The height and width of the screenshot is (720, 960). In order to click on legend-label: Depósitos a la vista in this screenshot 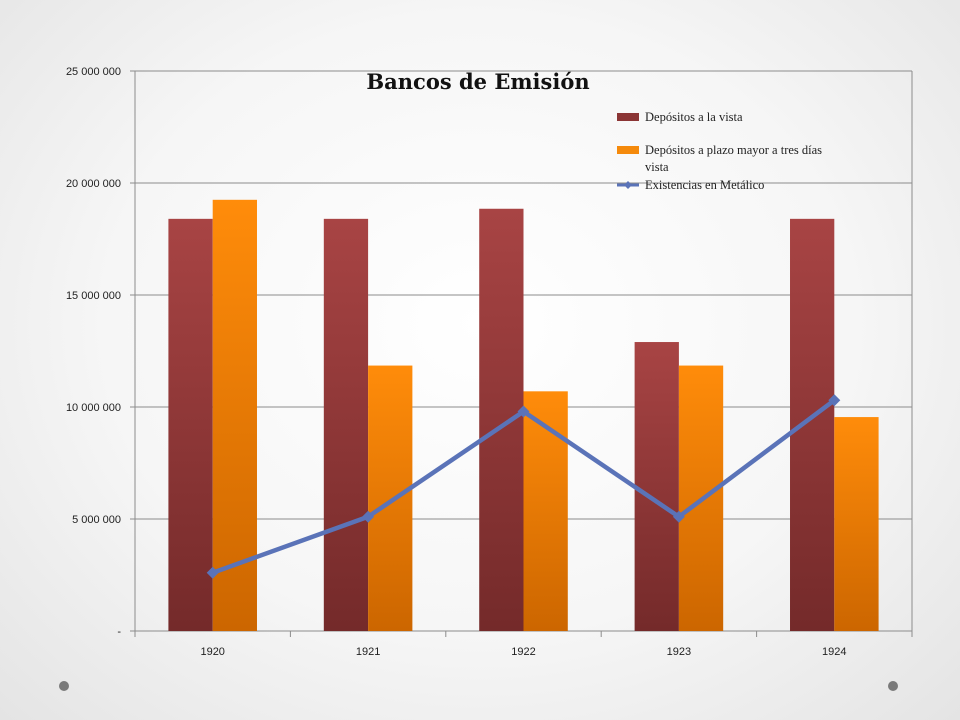, I will do `click(694, 117)`.